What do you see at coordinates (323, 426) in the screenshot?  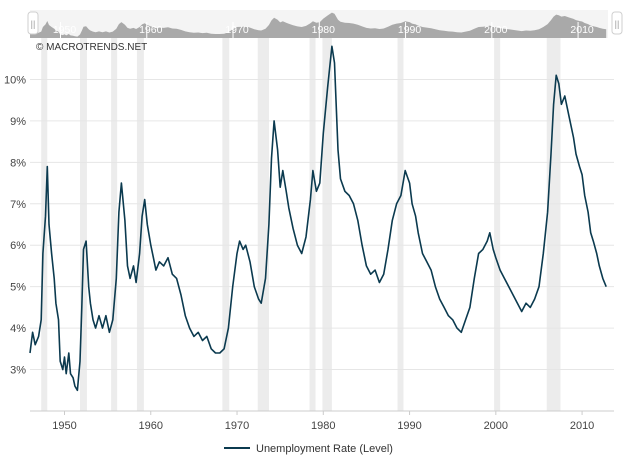 I see `x-tick-label: 1980` at bounding box center [323, 426].